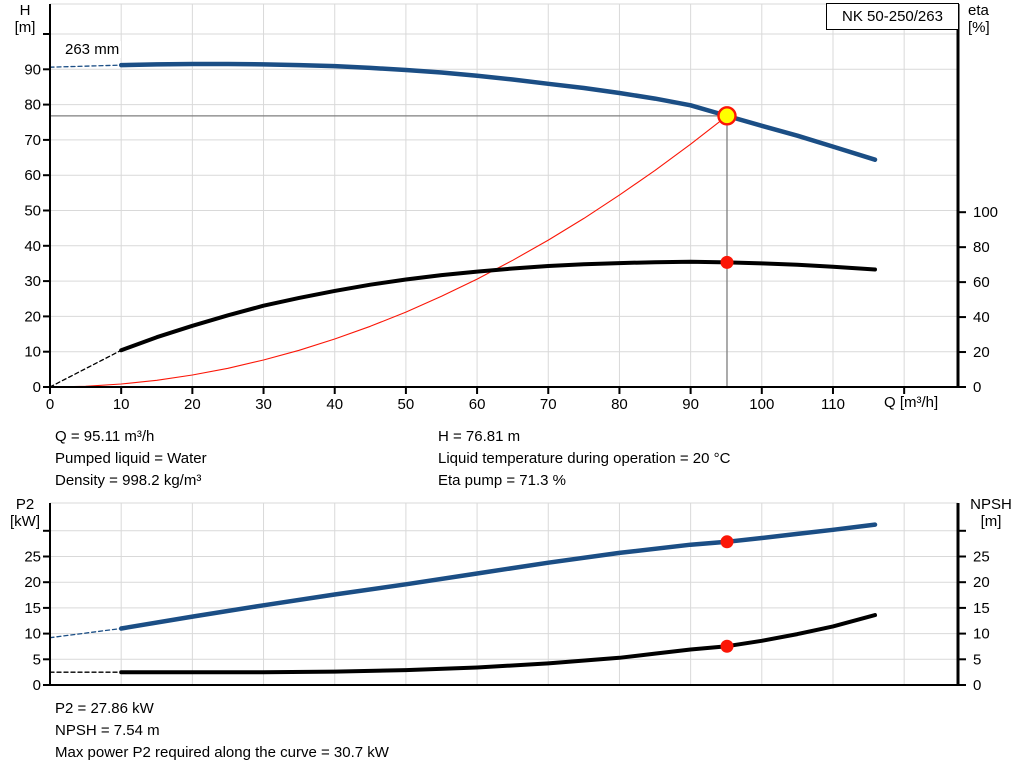  What do you see at coordinates (479, 436) in the screenshot?
I see `result-head: H = 76.81 m` at bounding box center [479, 436].